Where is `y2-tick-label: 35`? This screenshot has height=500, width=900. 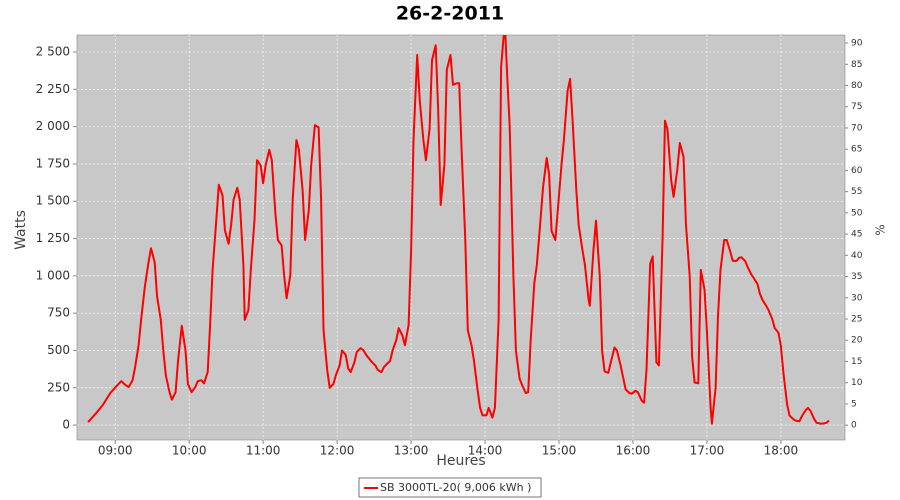
y2-tick-label: 35 is located at coordinates (856, 277).